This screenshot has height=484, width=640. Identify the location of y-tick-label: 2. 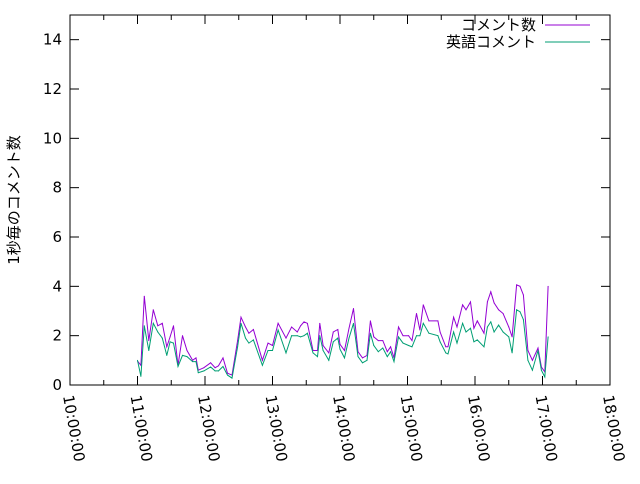
(57, 336).